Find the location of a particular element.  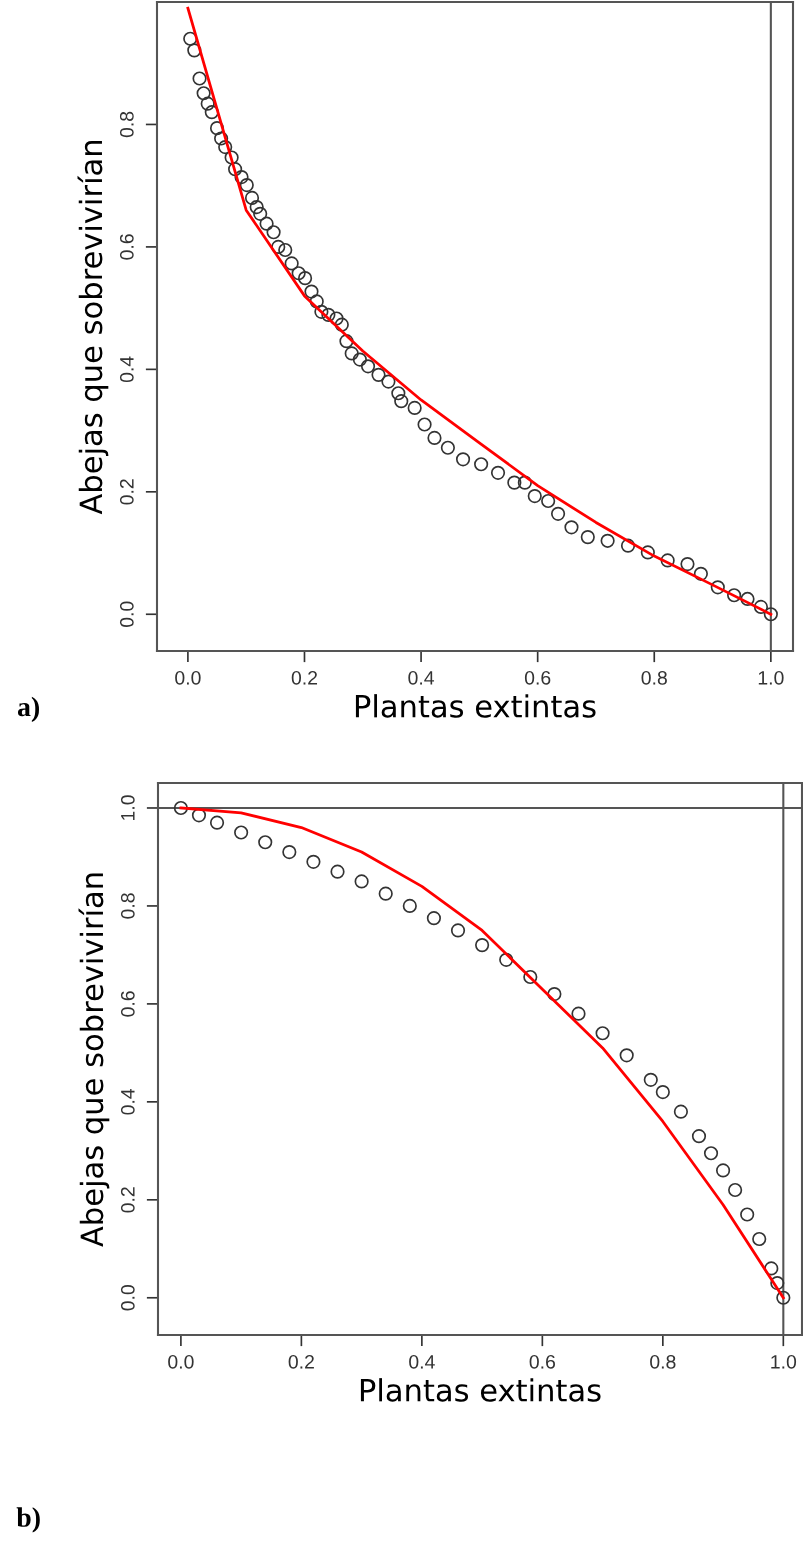

y-tick-label: 1.0 is located at coordinates (127, 808).